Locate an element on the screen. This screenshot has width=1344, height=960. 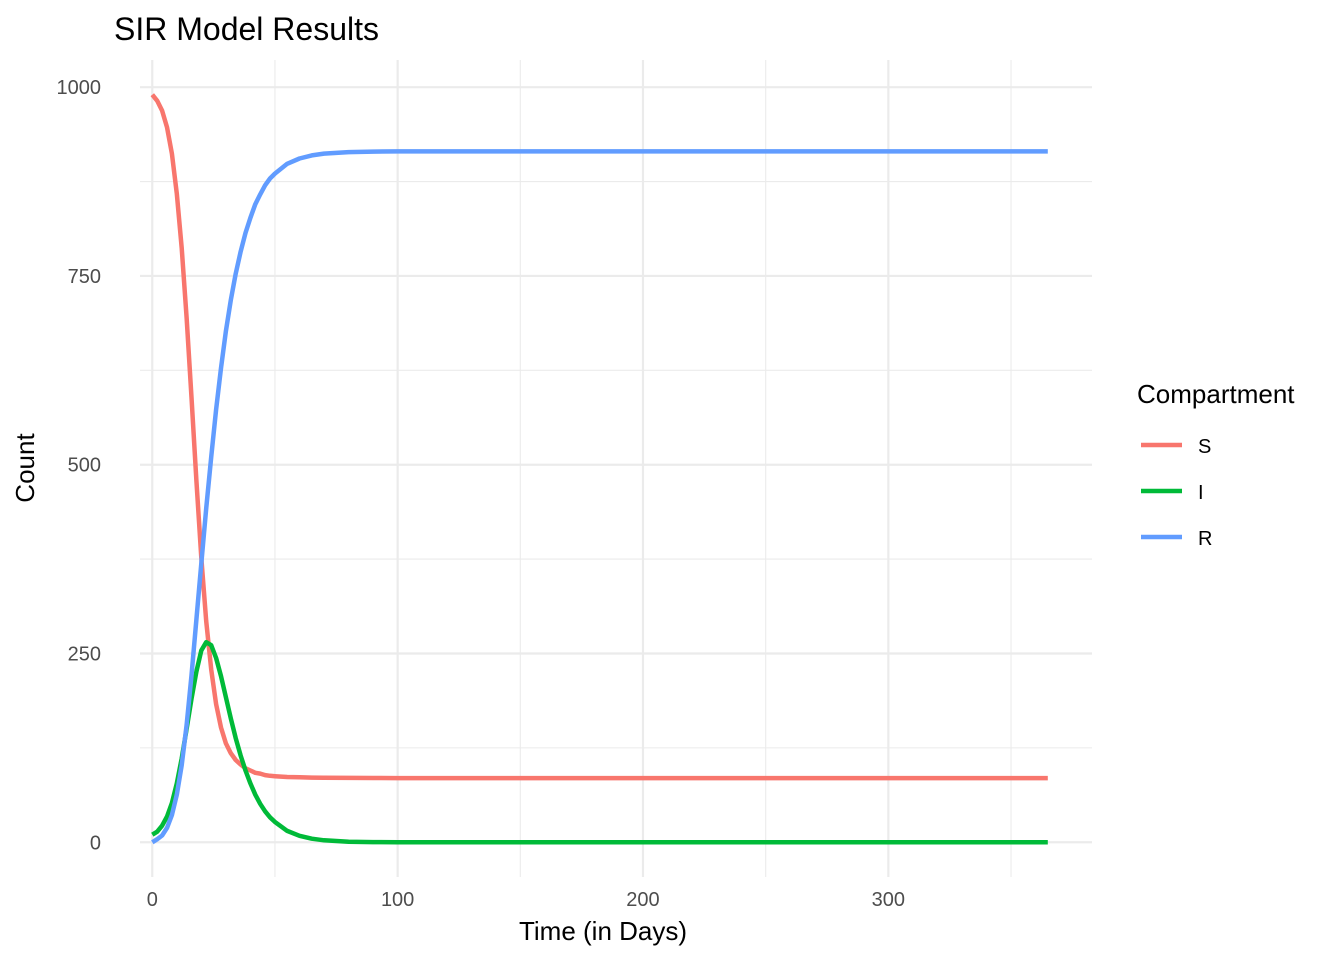
x-tick-label: 0 is located at coordinates (152, 900).